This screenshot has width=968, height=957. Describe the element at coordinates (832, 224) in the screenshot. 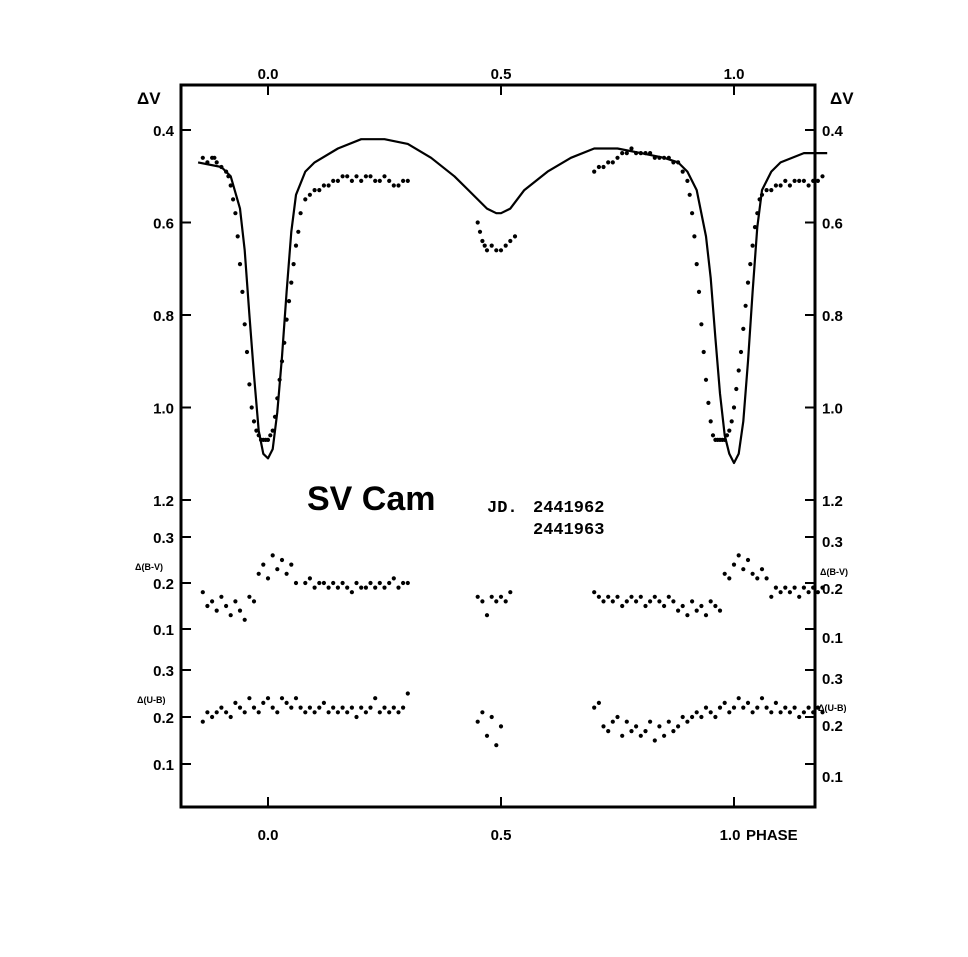

I see `y-tick-label-right: 0.6` at that location.